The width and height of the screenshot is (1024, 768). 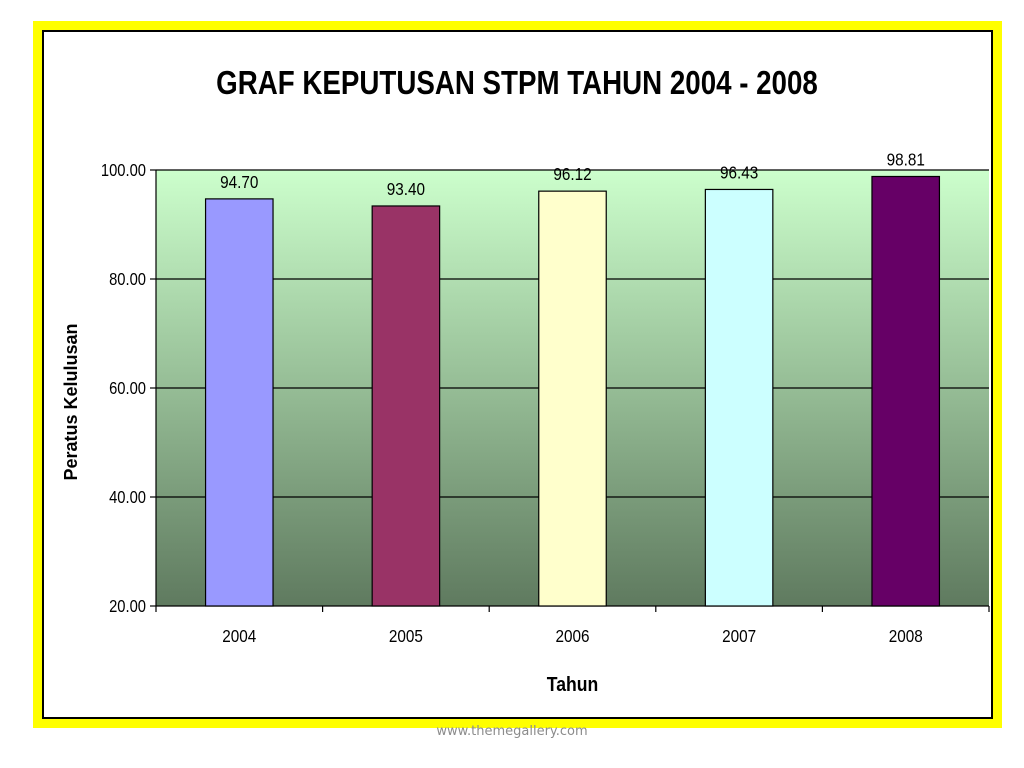 What do you see at coordinates (406, 406) in the screenshot?
I see `bar-2005` at bounding box center [406, 406].